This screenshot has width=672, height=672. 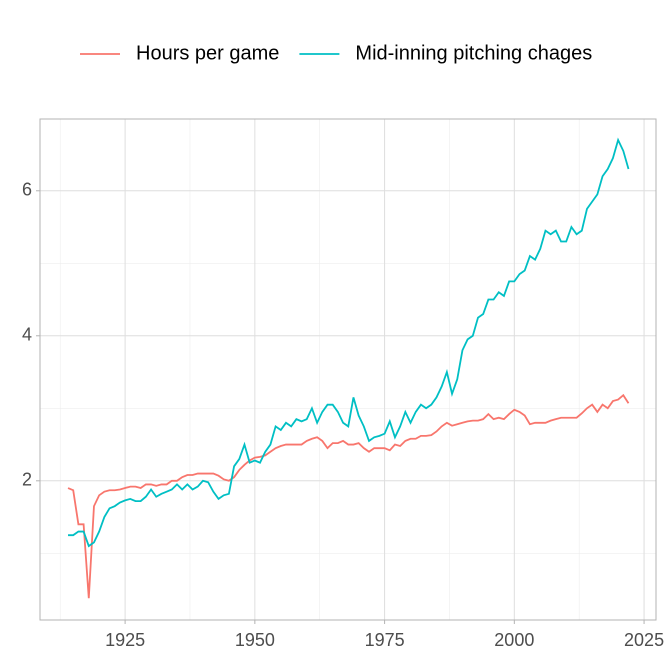 What do you see at coordinates (644, 640) in the screenshot?
I see `x-tick-label: 2025` at bounding box center [644, 640].